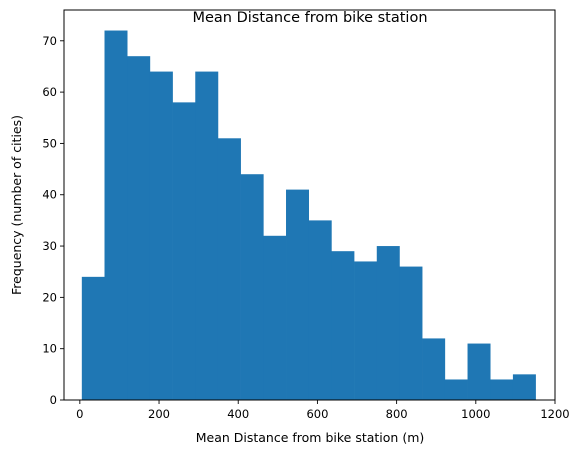  I want to click on y-tick-label: 30, so click(49, 246).